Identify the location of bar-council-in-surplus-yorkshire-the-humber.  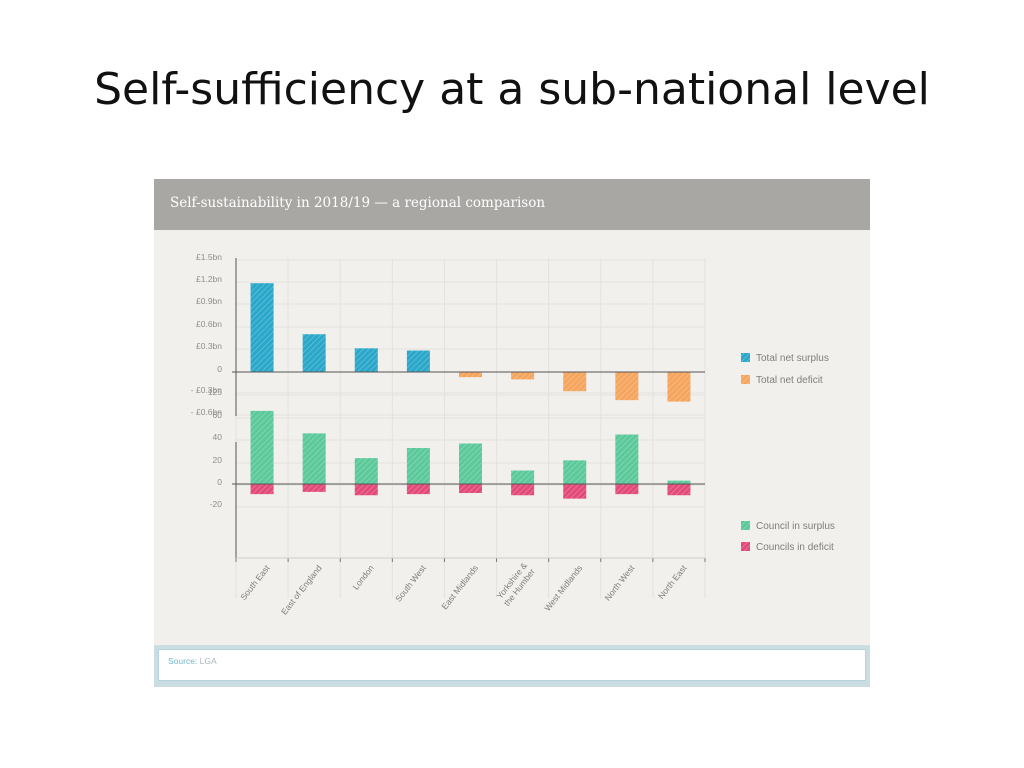
(523, 477).